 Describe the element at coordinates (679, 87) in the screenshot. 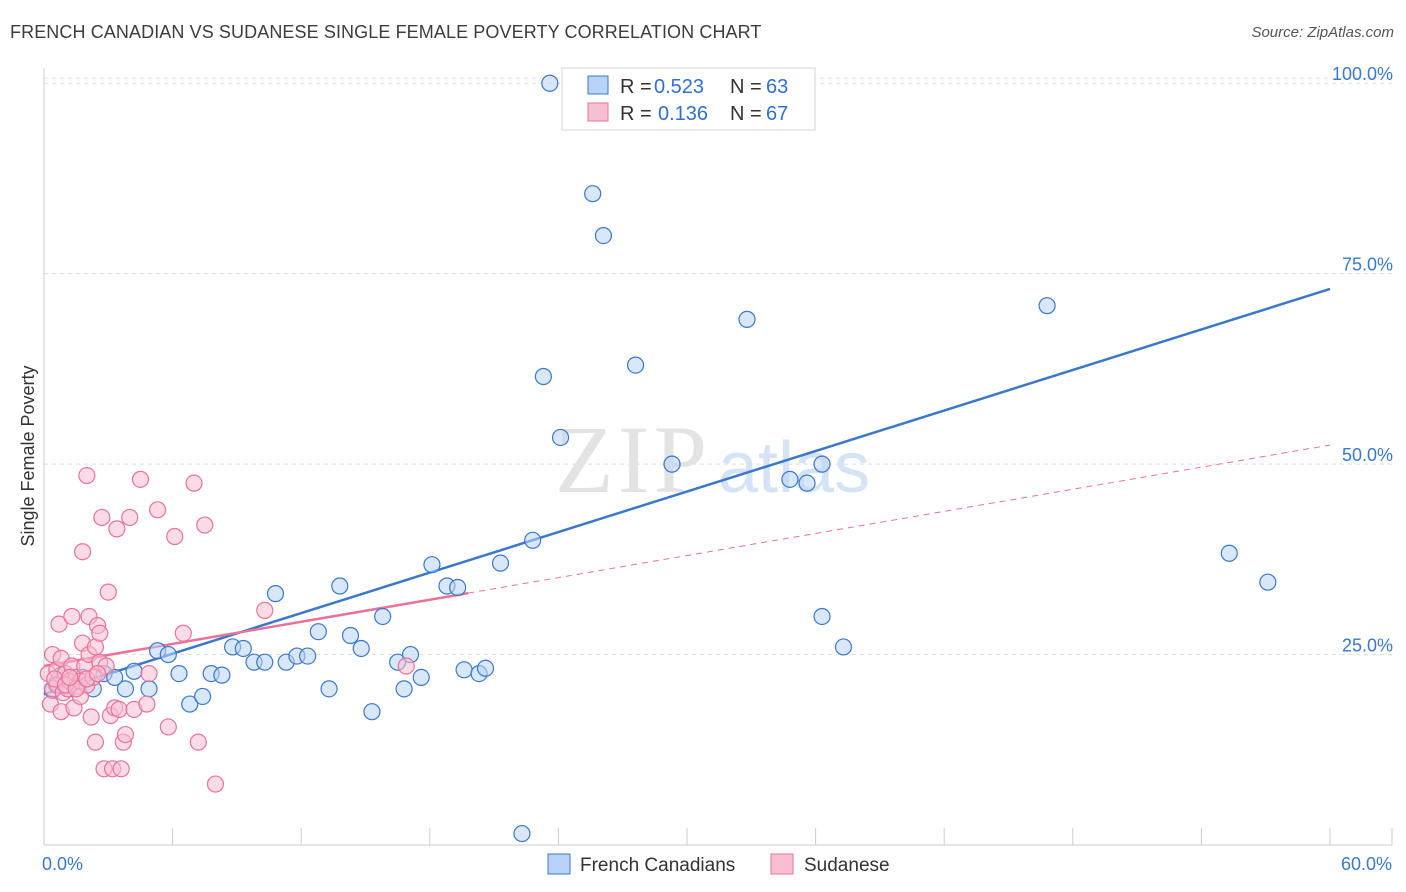

I see `legend-r-value: 0.523` at that location.